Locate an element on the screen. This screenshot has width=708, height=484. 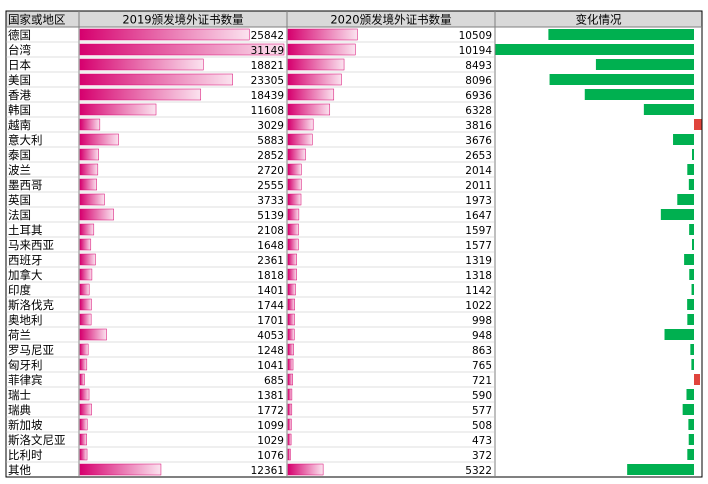
value-2020: 508 is located at coordinates (482, 426).